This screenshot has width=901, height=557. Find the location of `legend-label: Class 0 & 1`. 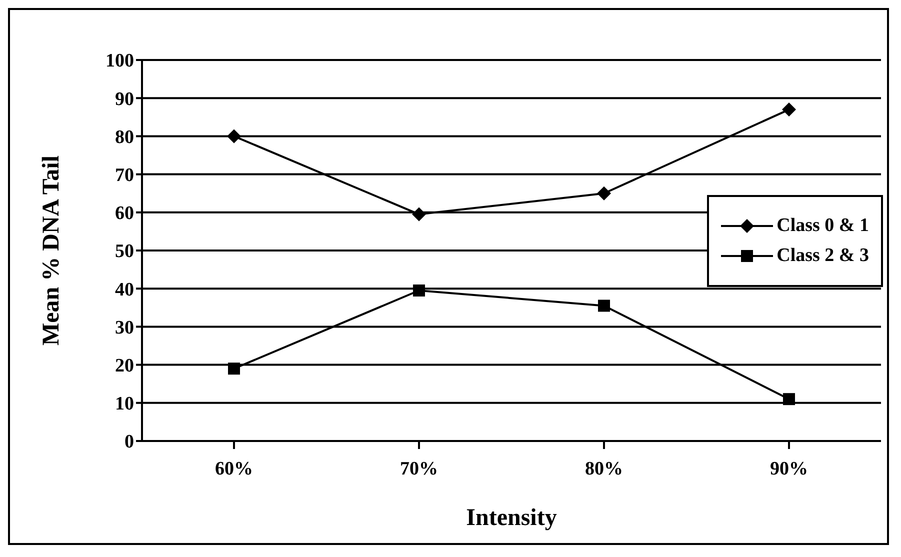

legend-label: Class 0 & 1 is located at coordinates (822, 226).